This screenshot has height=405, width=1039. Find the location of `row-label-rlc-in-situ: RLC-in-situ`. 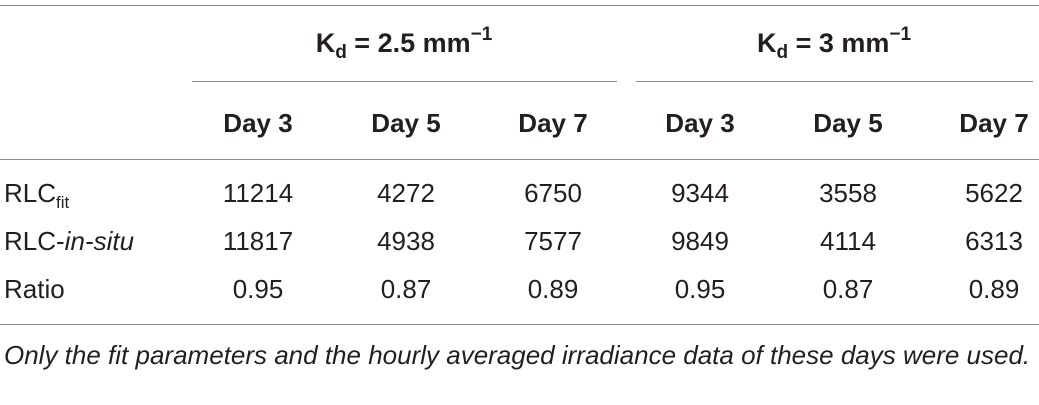

row-label-rlc-in-situ: RLC-in-situ is located at coordinates (69, 241).